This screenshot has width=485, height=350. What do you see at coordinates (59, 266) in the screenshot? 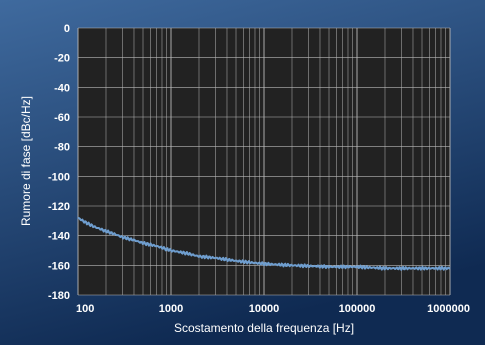
I see `y-tick-label: -160` at bounding box center [59, 266].